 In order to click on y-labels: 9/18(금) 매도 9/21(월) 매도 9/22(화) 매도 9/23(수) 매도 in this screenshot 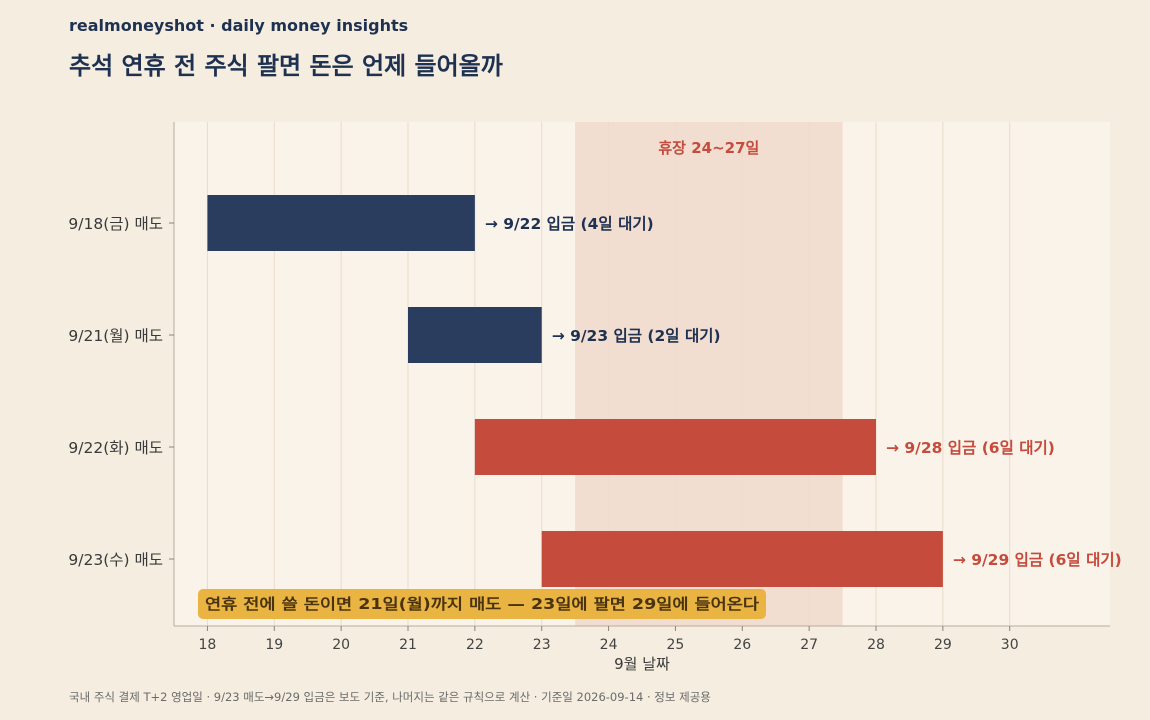, I will do `click(121, 392)`.